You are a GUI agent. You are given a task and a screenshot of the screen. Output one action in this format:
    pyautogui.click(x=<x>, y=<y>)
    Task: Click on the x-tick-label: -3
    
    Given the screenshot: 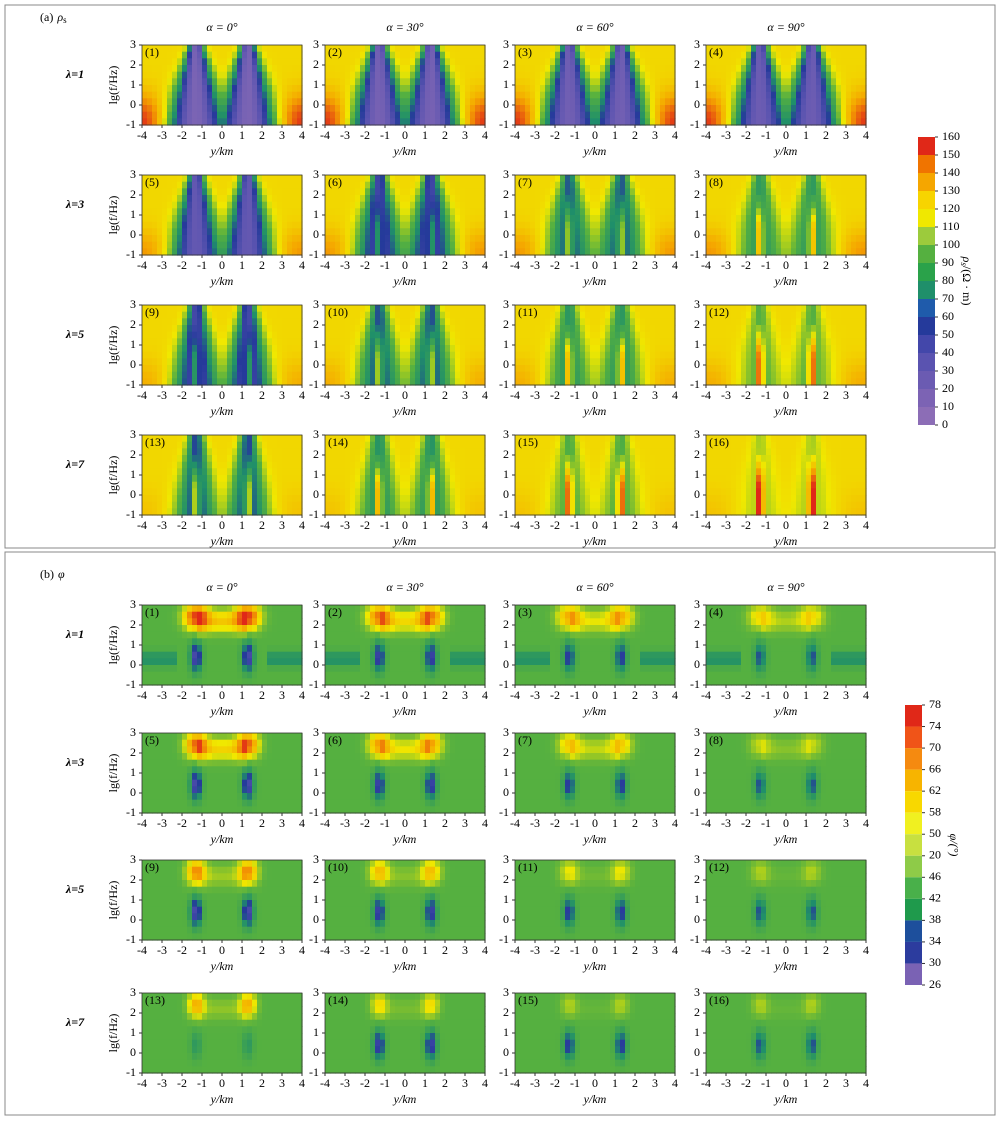 What is the action you would take?
    pyautogui.click(x=535, y=265)
    